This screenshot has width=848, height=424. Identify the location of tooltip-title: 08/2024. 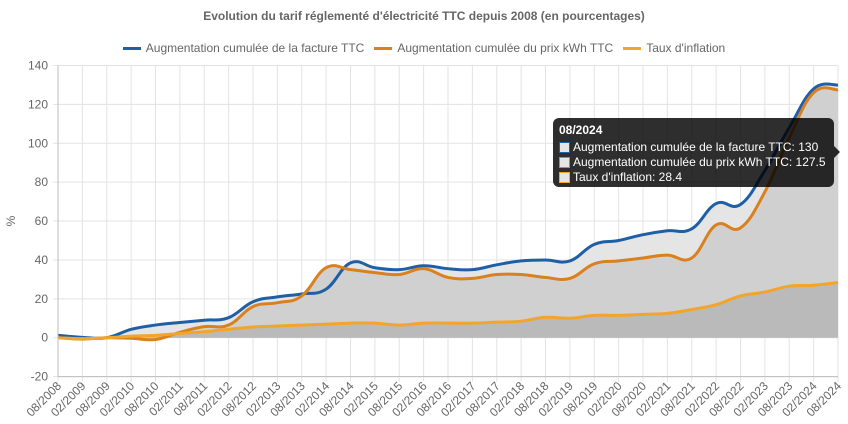
(581, 130).